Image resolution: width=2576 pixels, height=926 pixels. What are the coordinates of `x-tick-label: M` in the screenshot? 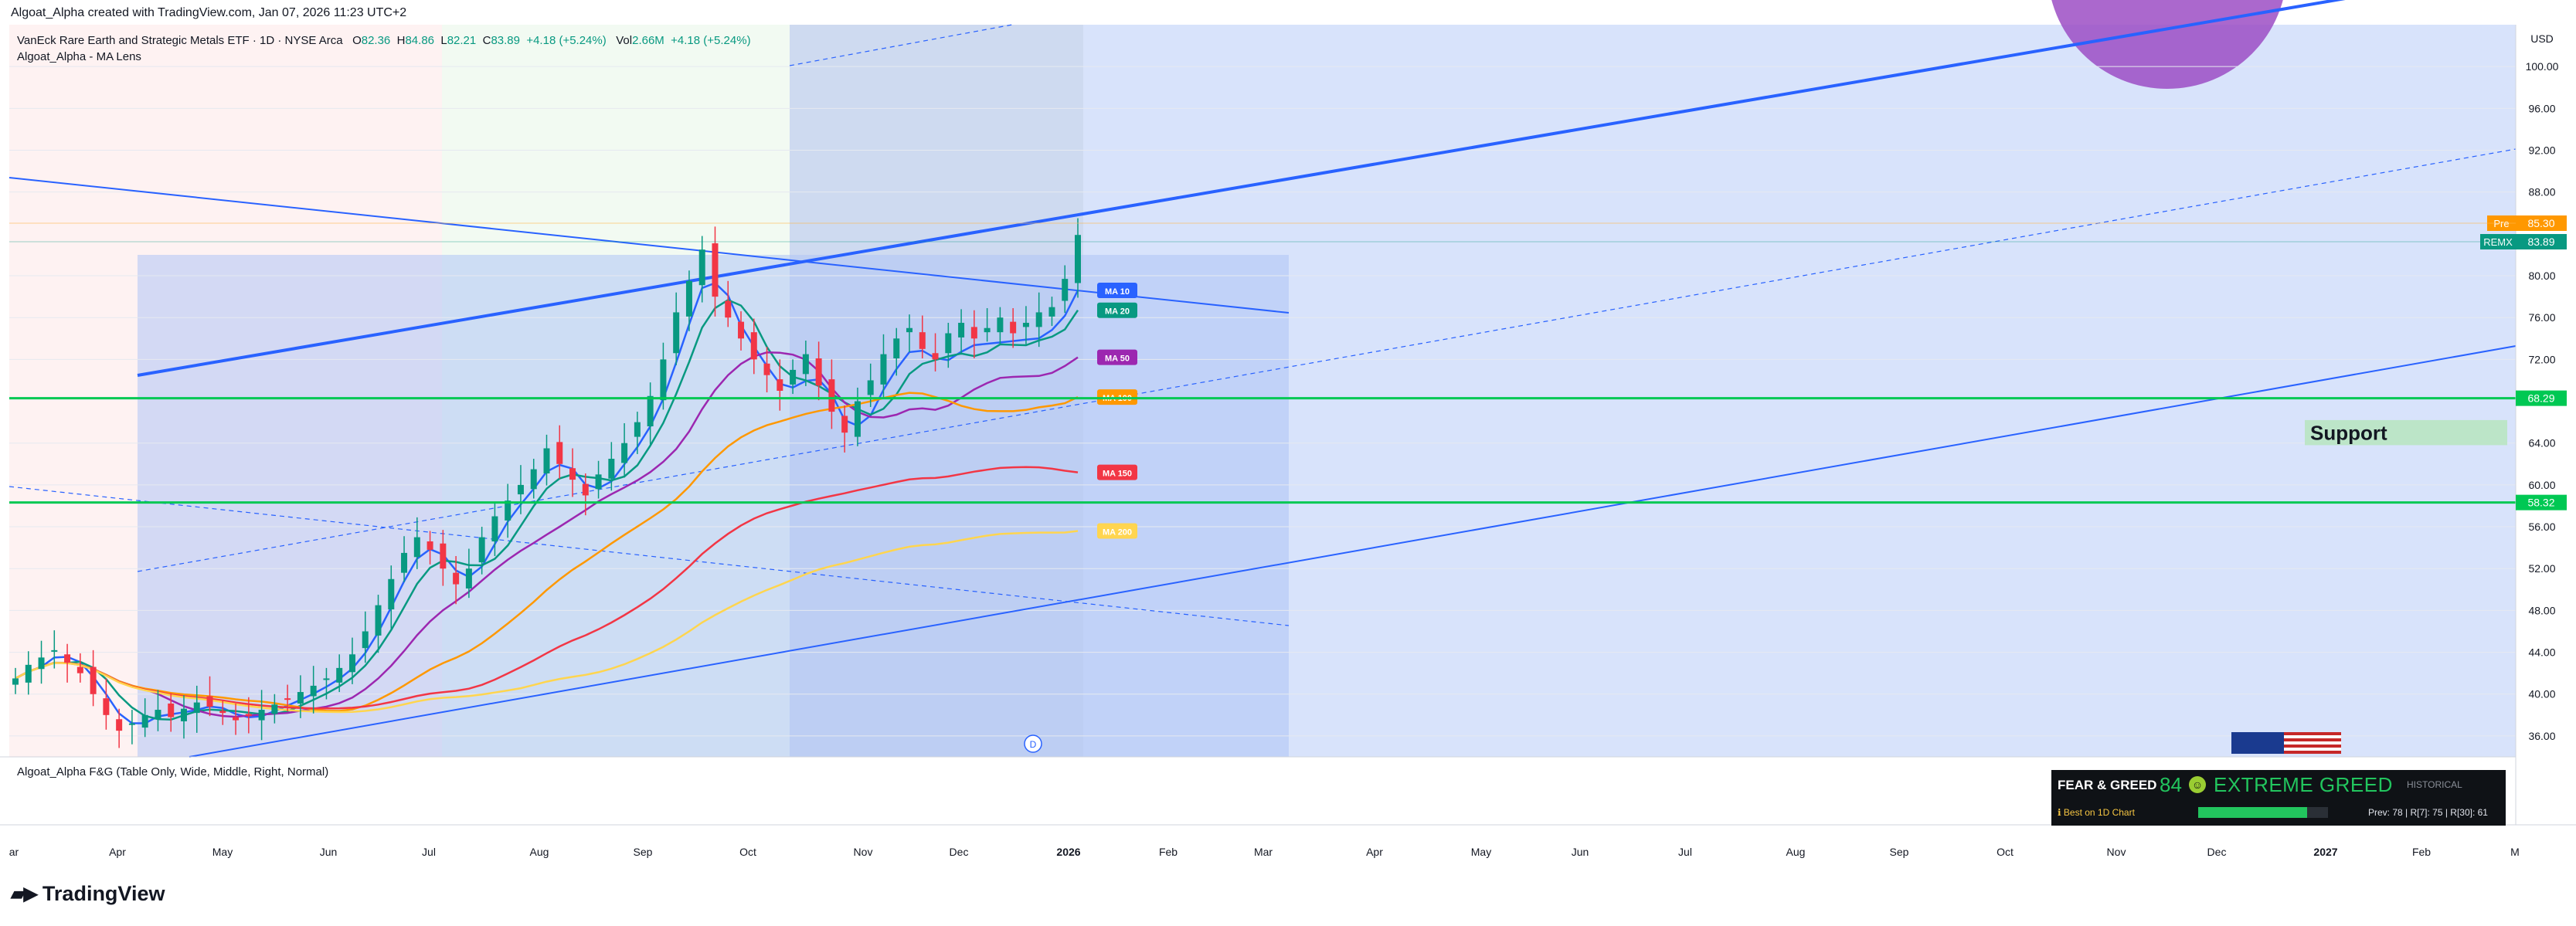 It's located at (2515, 852).